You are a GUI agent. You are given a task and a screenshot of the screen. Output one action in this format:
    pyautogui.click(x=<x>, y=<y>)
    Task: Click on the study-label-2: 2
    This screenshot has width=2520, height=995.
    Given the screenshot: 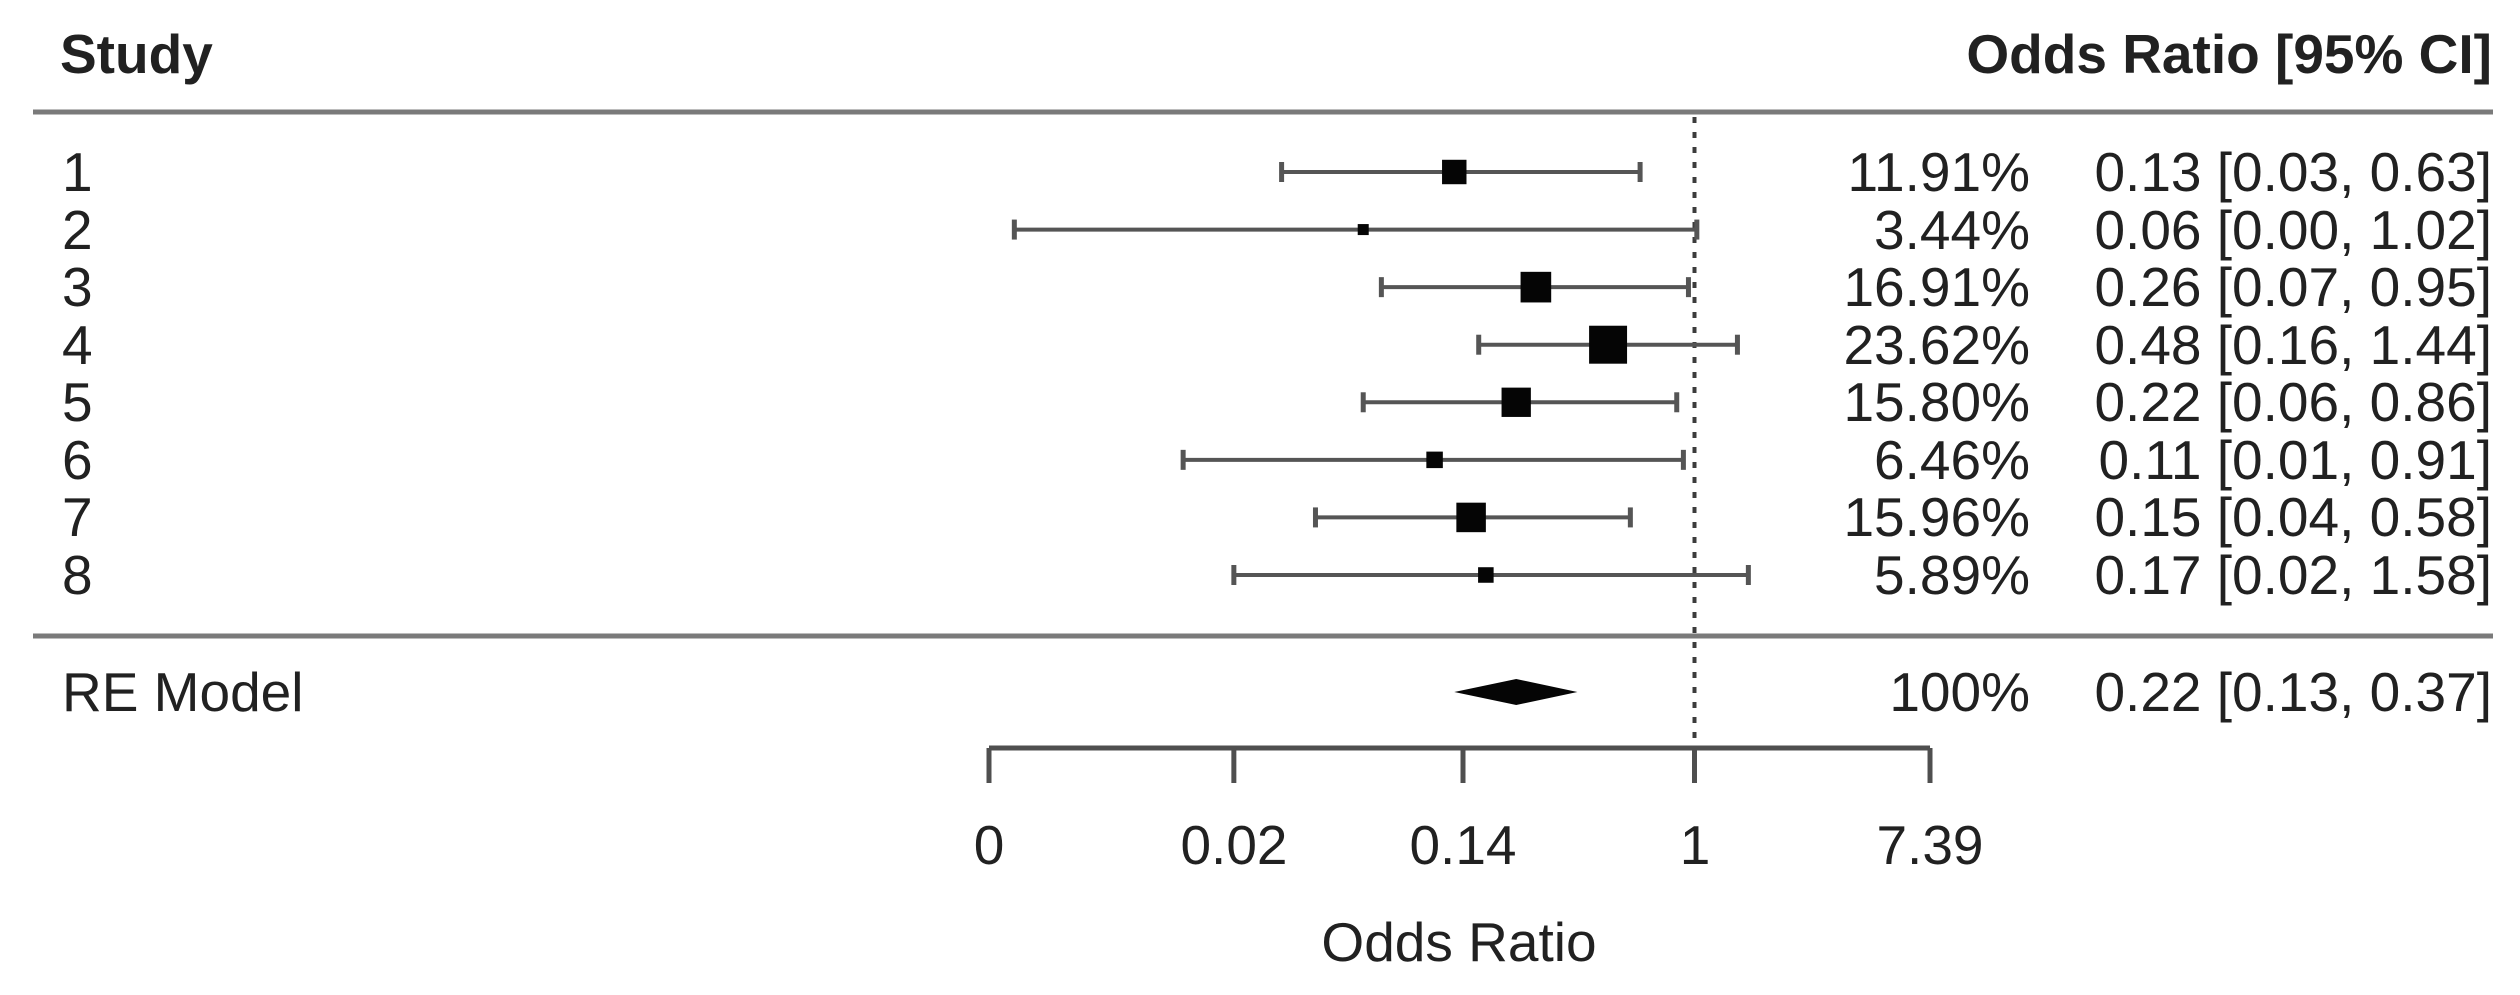 What is the action you would take?
    pyautogui.click(x=77, y=230)
    